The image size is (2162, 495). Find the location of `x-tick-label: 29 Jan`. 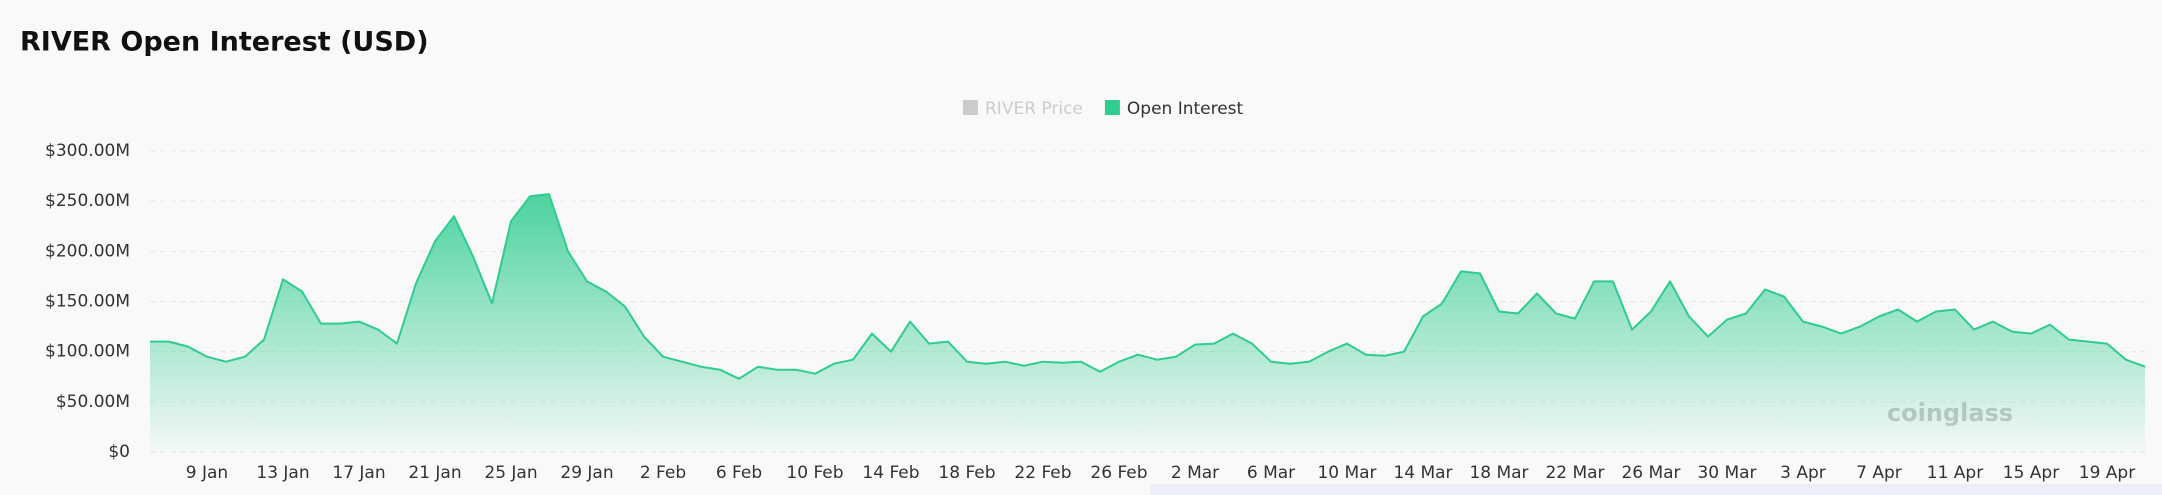

x-tick-label: 29 Jan is located at coordinates (586, 473).